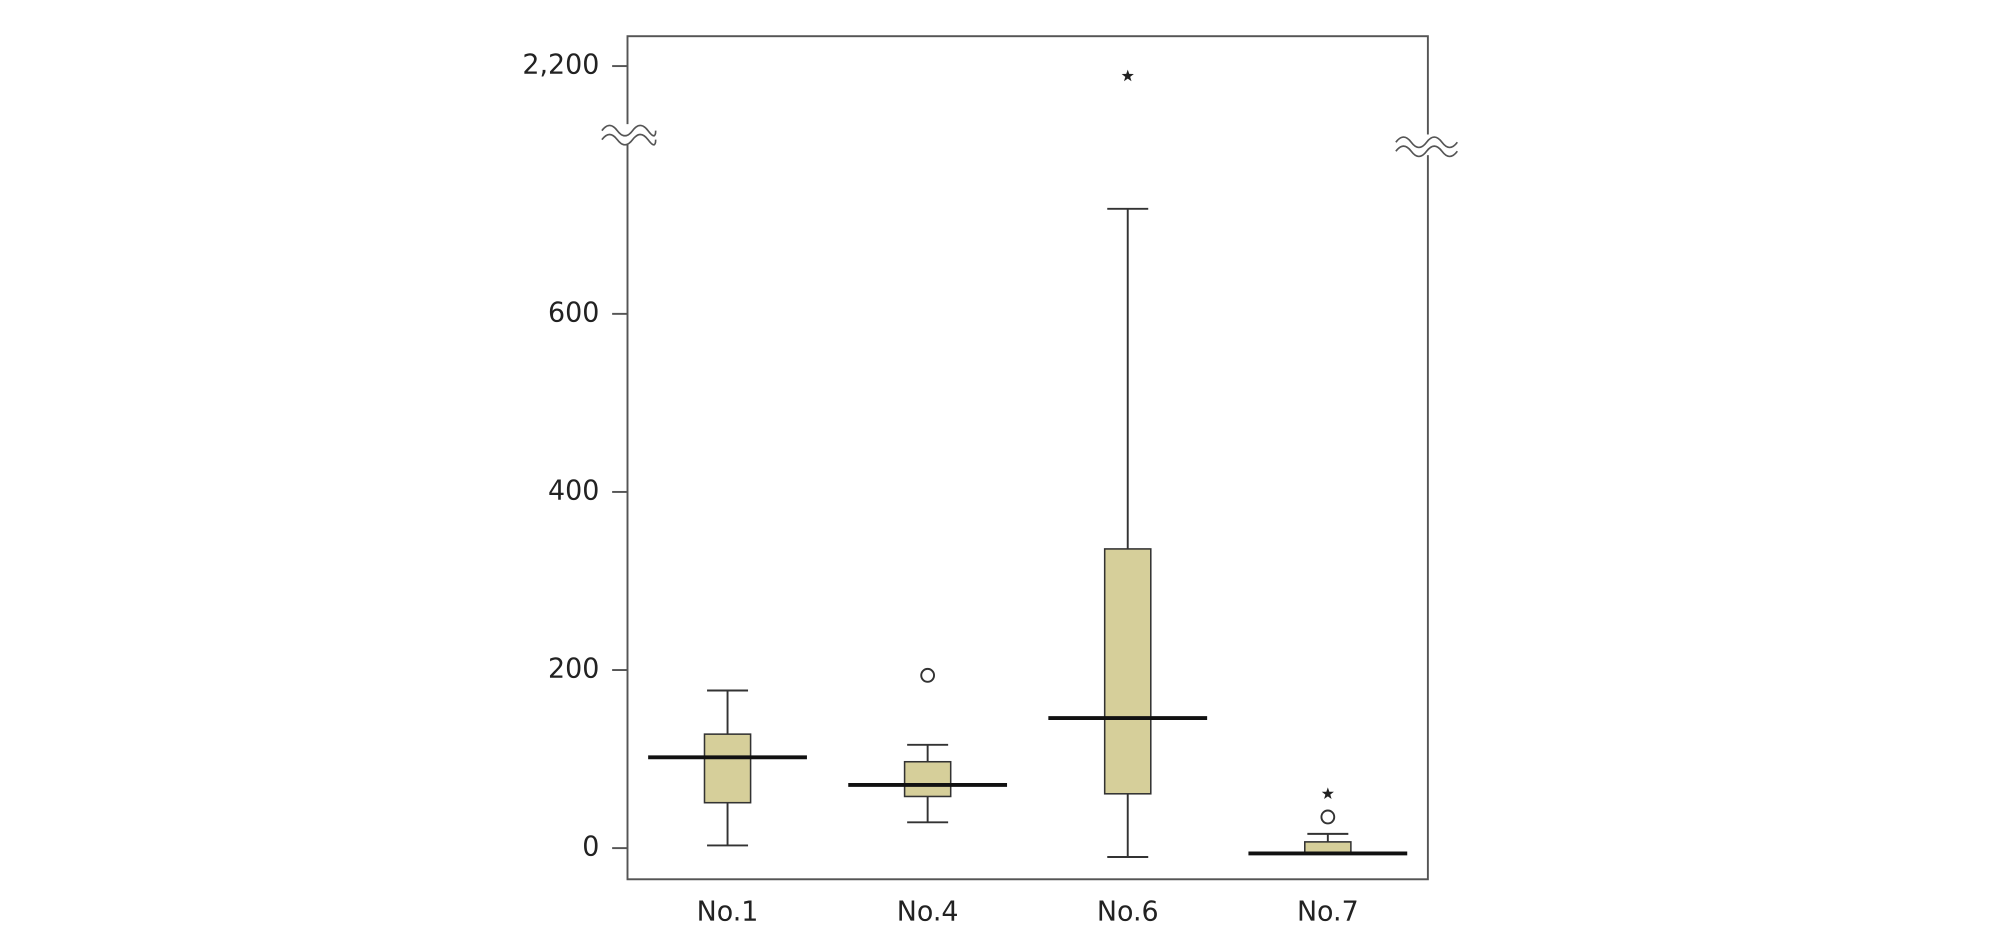 This screenshot has width=2008, height=931. I want to click on axis-break-left, so click(629, 135).